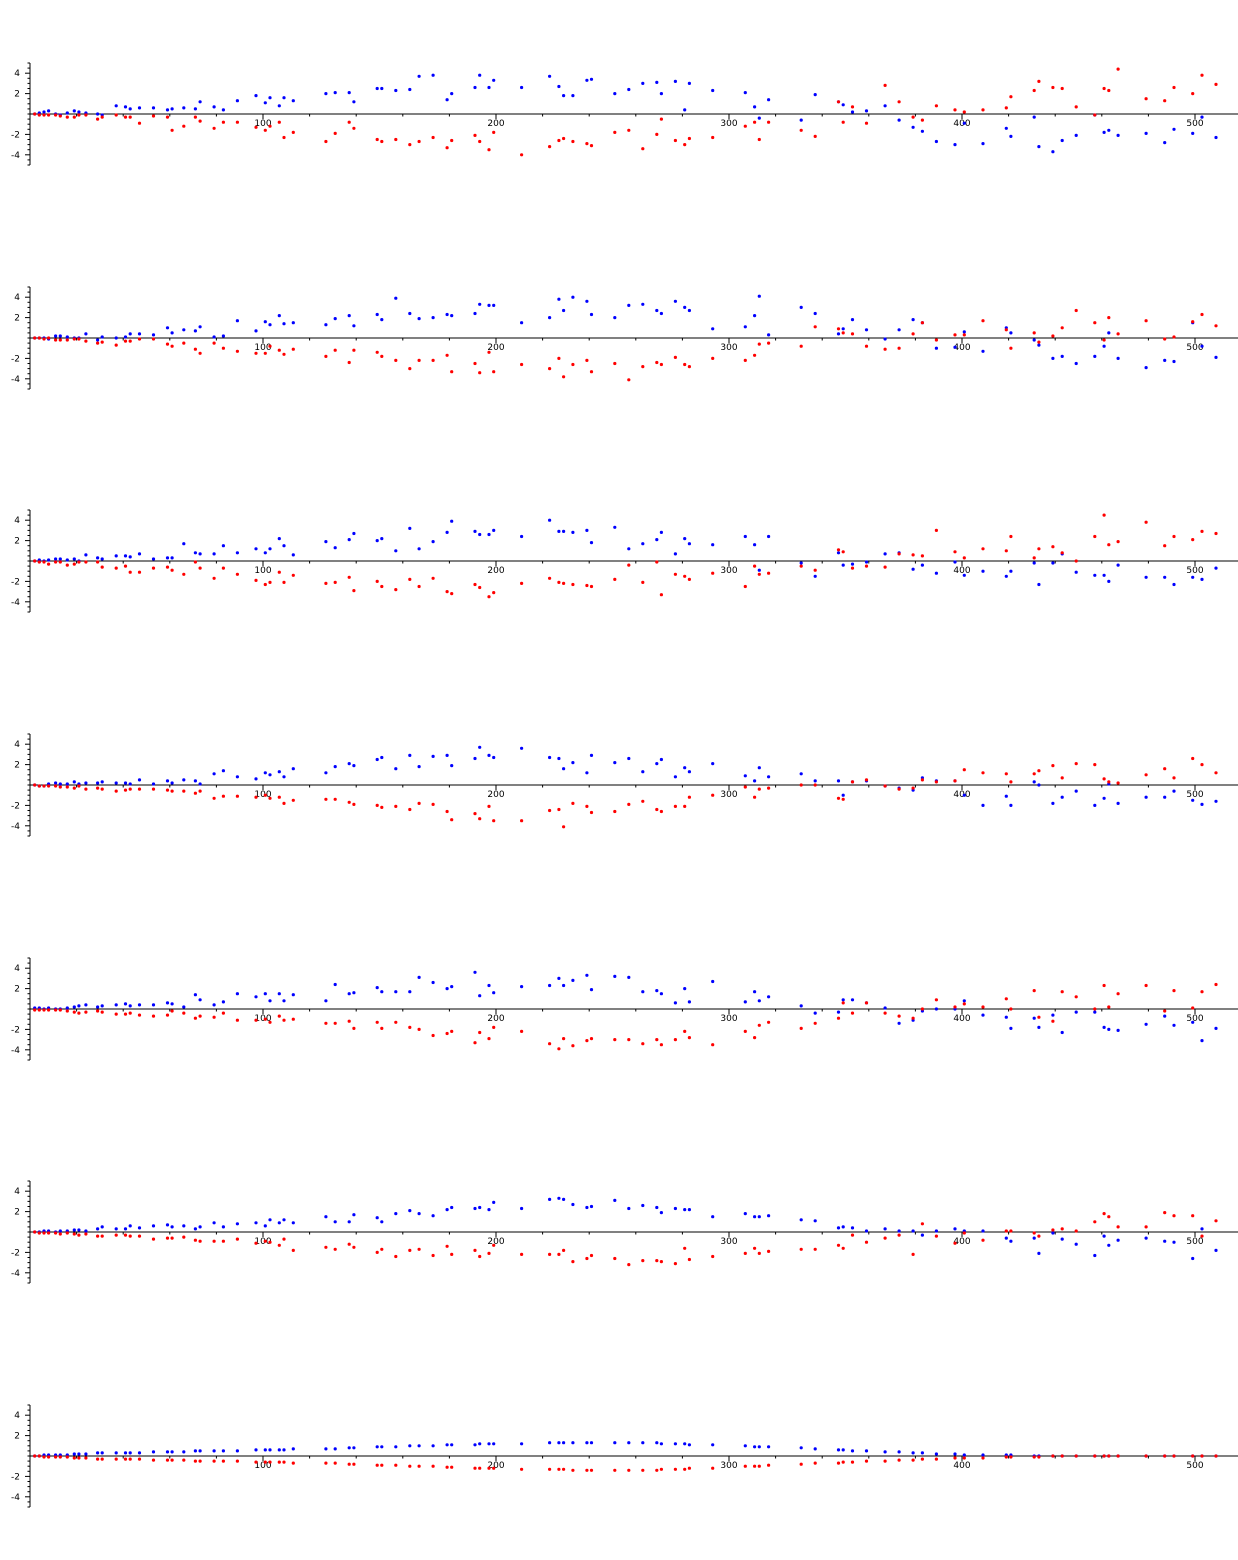  I want to click on series-red, so click(625, 1239).